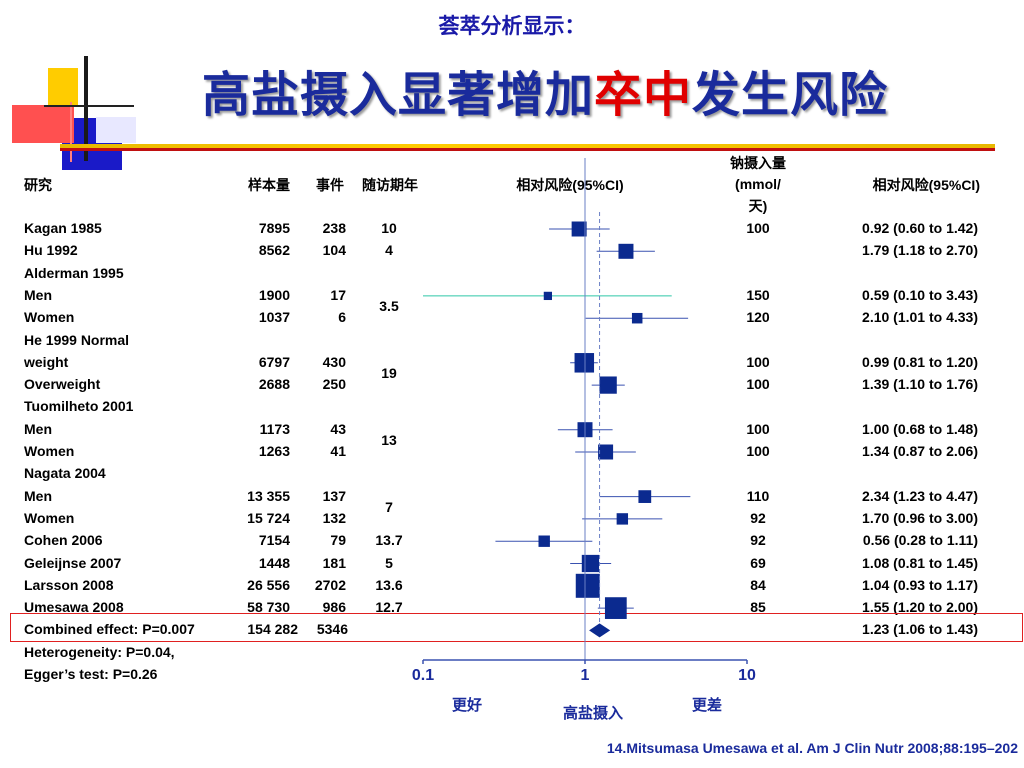  Describe the element at coordinates (397, 95) in the screenshot. I see `title-main: 高盐摄入显著增加` at that location.